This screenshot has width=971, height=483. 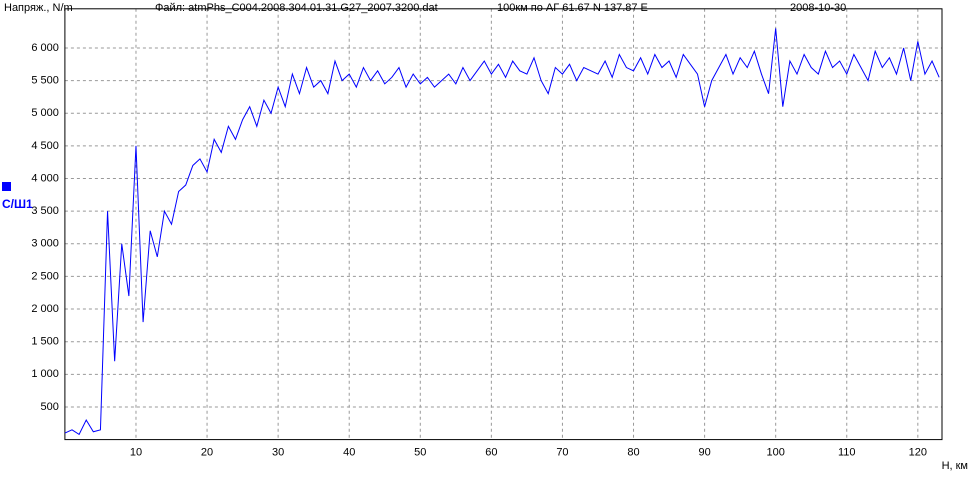 I want to click on y-tick-label: 4 000, so click(x=45, y=178).